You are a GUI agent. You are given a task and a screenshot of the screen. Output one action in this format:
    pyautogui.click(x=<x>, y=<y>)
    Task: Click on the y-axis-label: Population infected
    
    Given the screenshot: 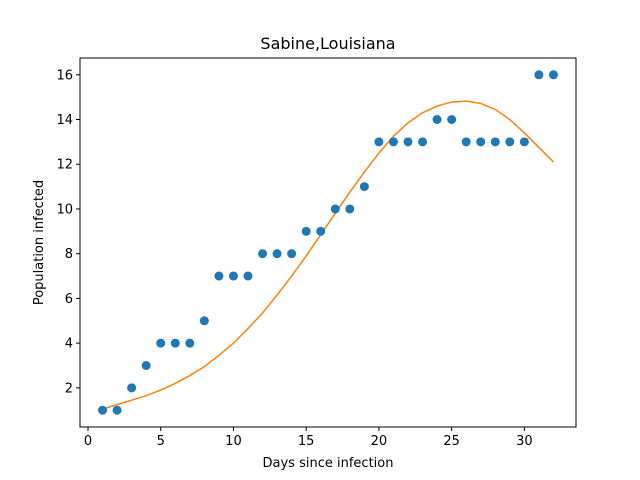 What is the action you would take?
    pyautogui.click(x=39, y=242)
    